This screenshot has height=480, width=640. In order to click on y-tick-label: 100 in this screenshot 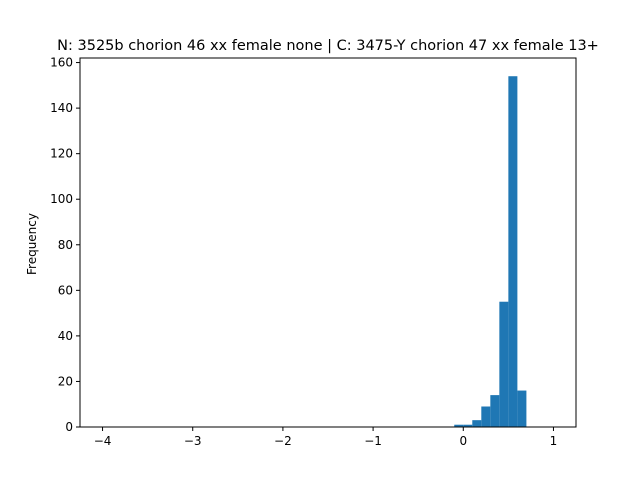, I will do `click(61, 199)`.